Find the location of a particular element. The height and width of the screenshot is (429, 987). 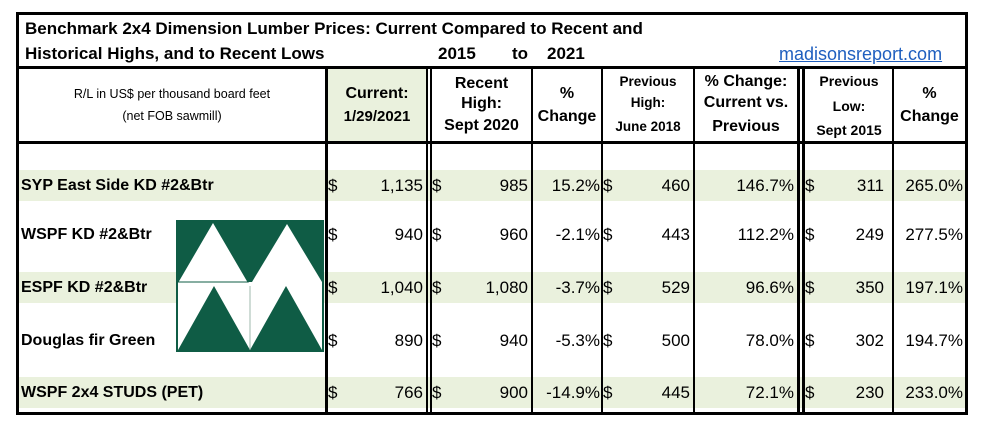

header-change1-line2: Change is located at coordinates (567, 116).